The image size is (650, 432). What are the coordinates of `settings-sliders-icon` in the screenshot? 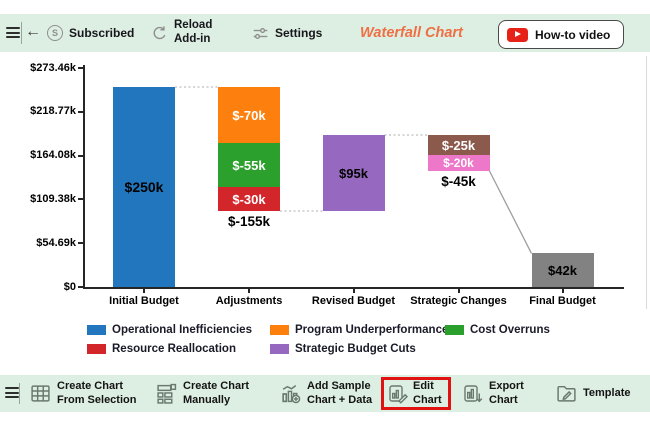 It's located at (260, 33).